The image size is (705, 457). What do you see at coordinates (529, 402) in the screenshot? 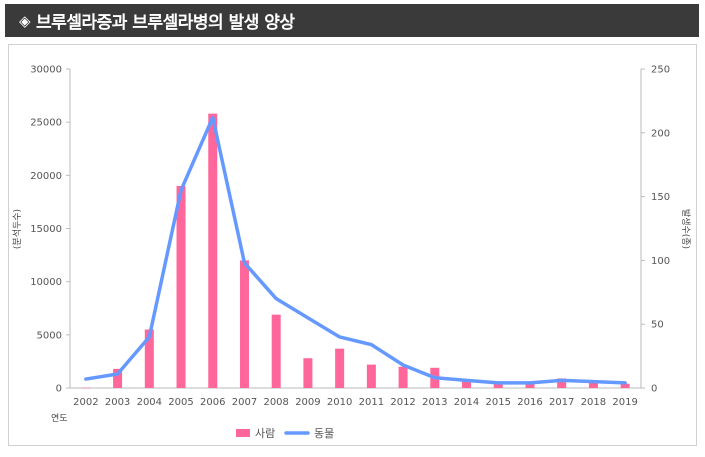
I see `x-tick-label: 2016` at bounding box center [529, 402].